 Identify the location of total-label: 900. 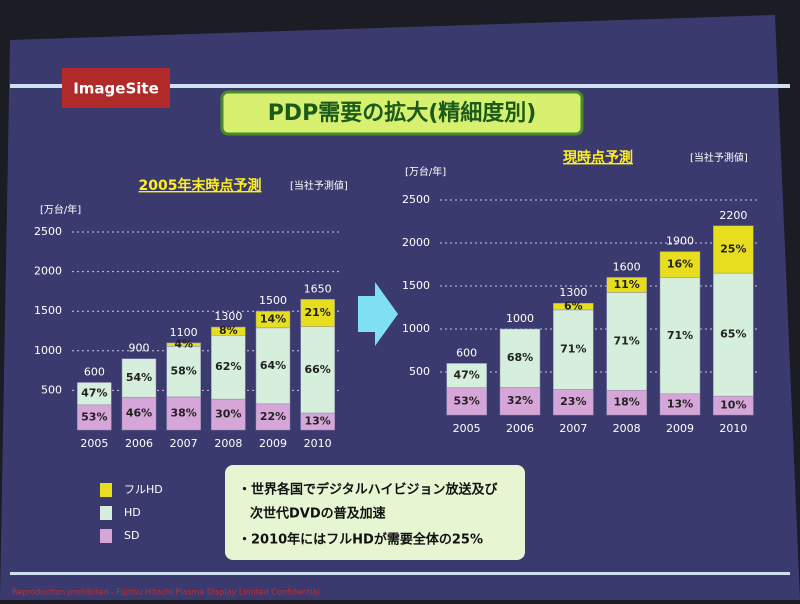
(139, 348).